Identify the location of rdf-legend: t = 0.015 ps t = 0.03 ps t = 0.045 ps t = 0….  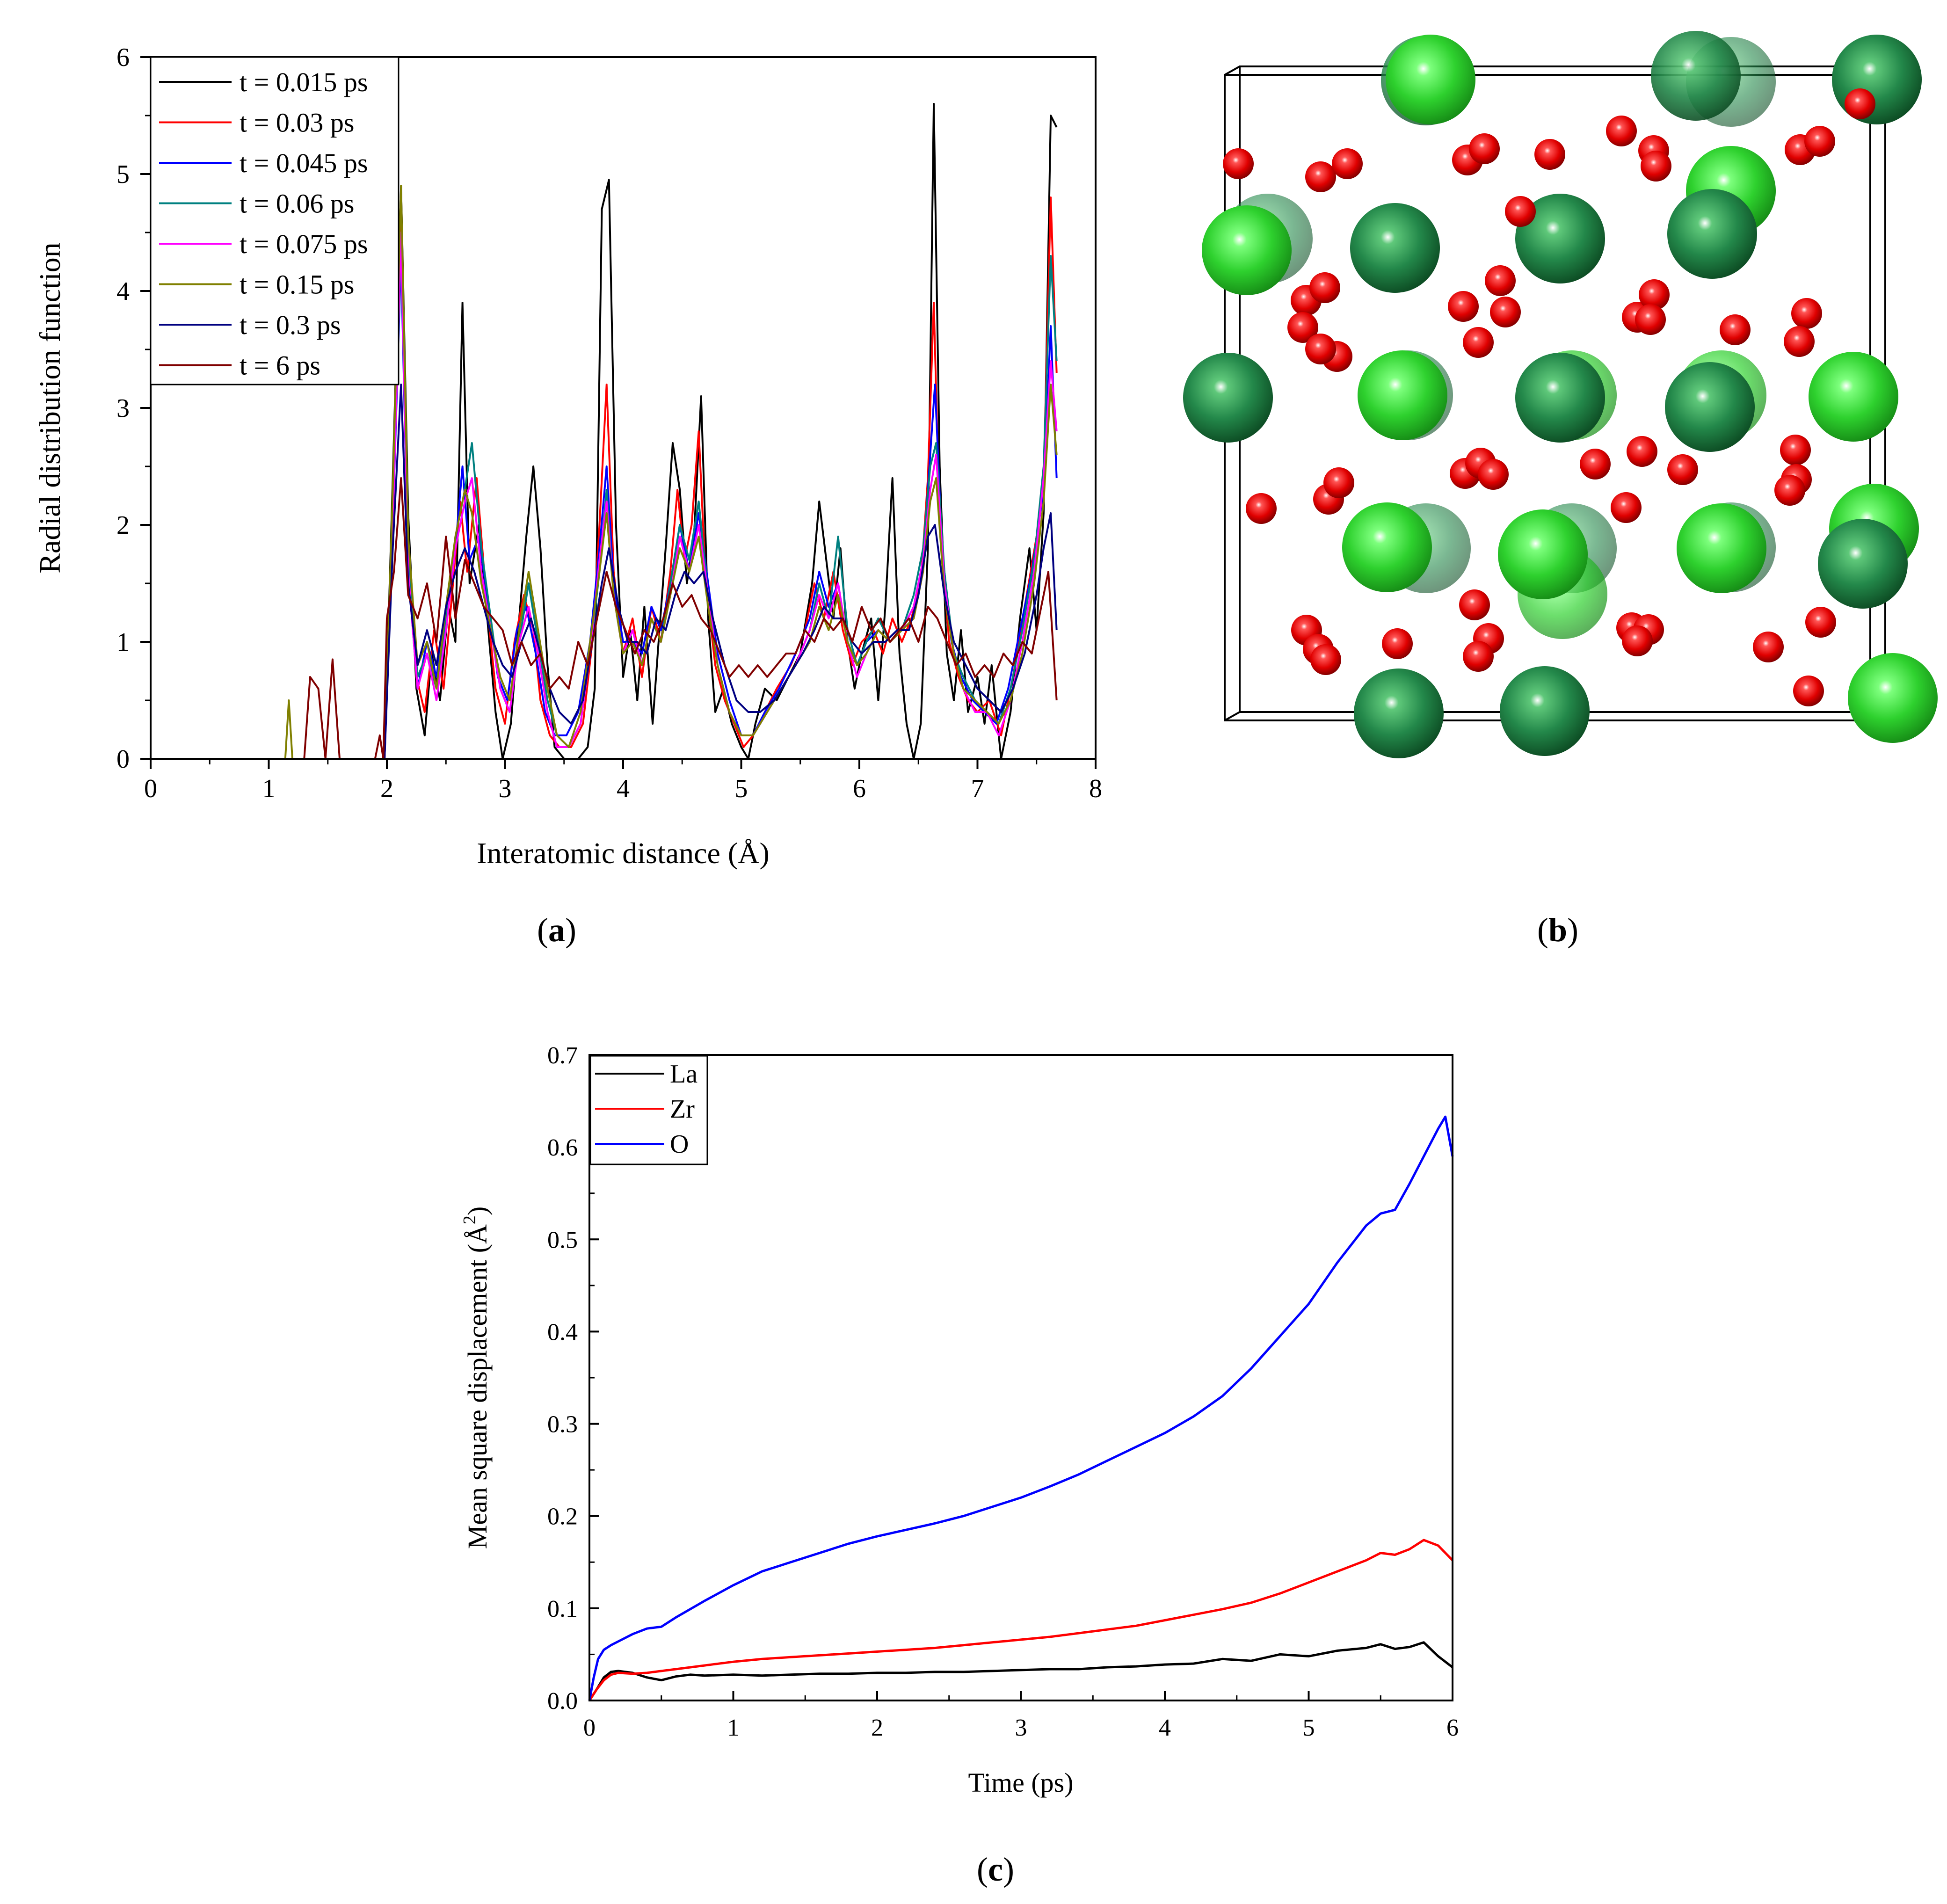
(275, 220).